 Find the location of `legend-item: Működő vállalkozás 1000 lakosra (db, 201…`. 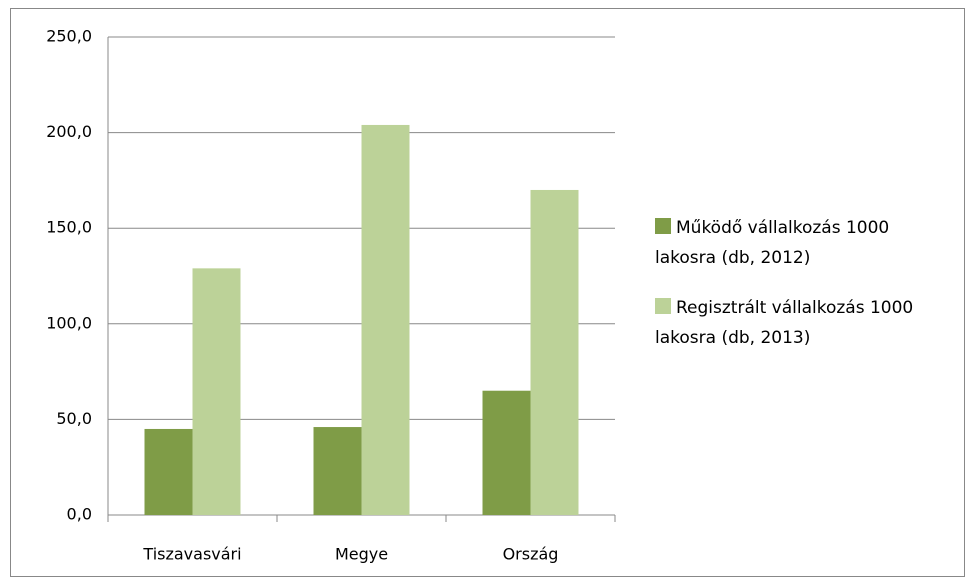

legend-item: Működő vállalkozás 1000 lakosra (db, 201… is located at coordinates (800, 243).